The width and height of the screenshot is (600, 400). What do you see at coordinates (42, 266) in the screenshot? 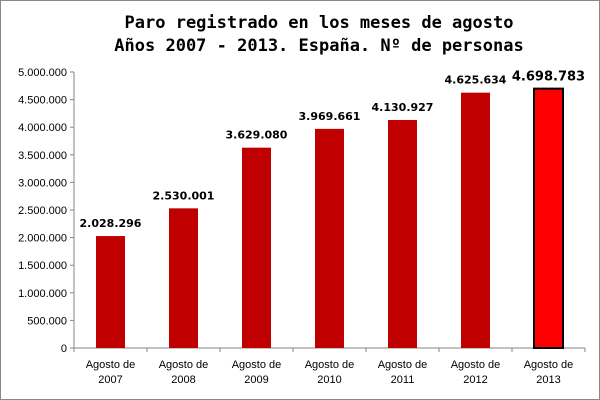
I see `y-tick-label: 1.500.000` at bounding box center [42, 266].